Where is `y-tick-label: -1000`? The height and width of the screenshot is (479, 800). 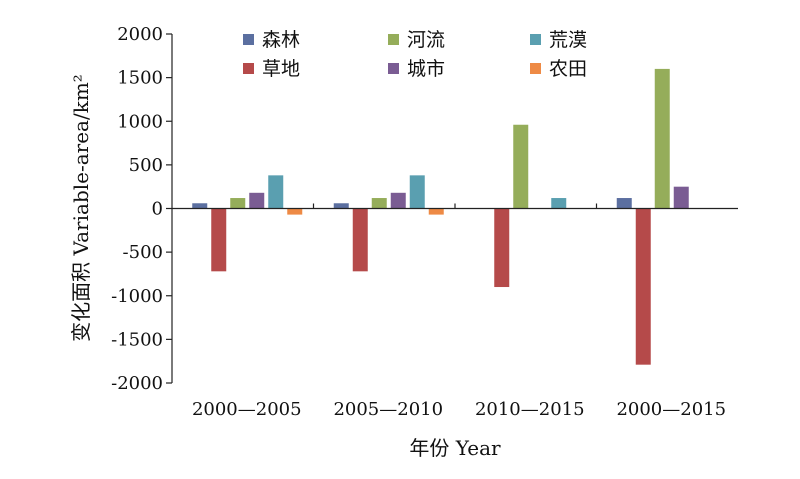
y-tick-label: -1000 is located at coordinates (137, 296).